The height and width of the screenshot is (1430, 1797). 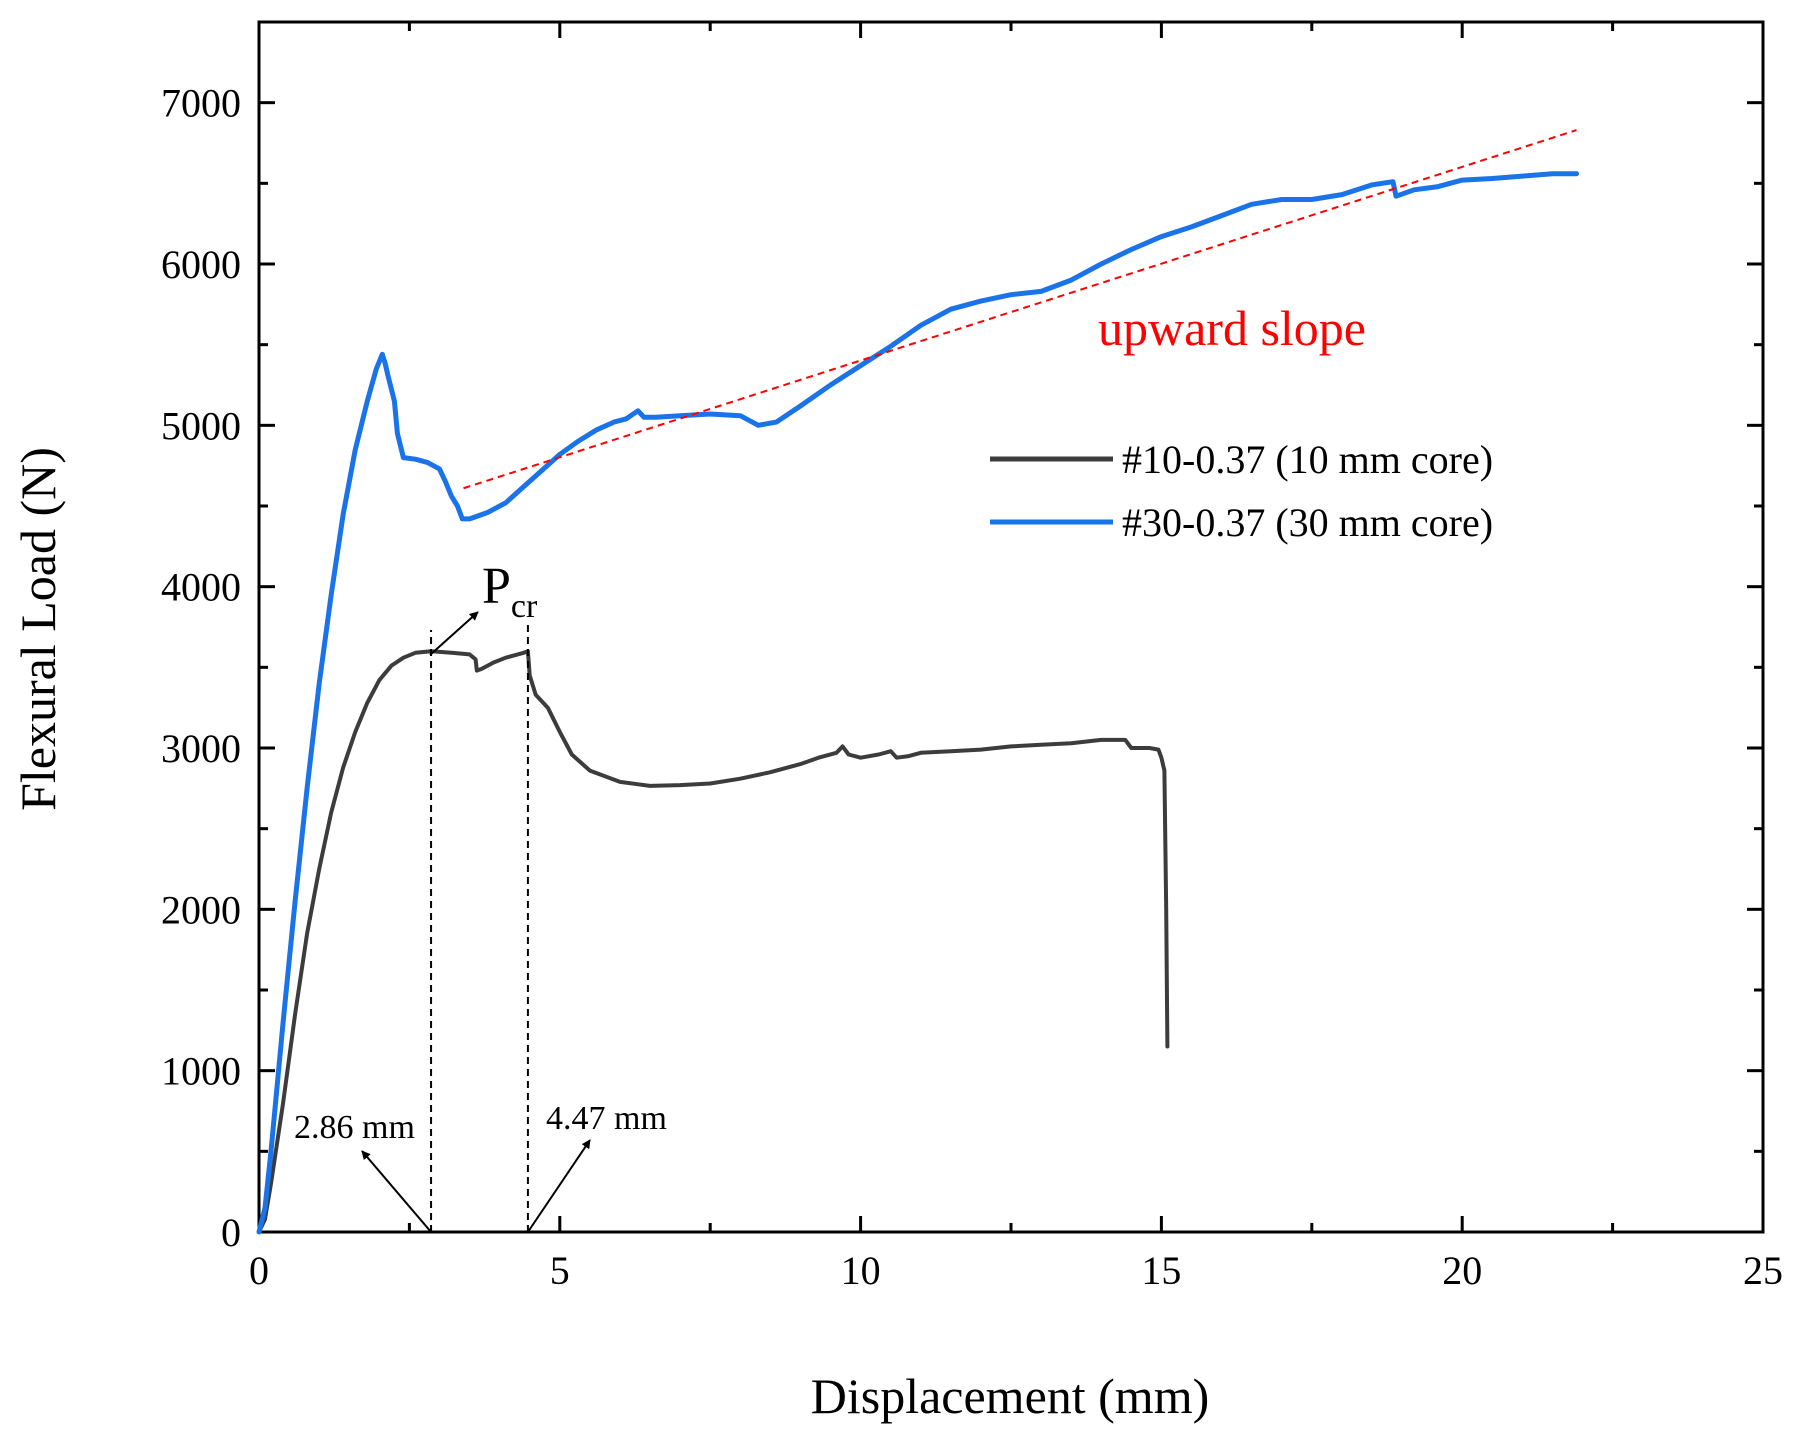 What do you see at coordinates (201, 1071) in the screenshot?
I see `y-tick-label: 1000` at bounding box center [201, 1071].